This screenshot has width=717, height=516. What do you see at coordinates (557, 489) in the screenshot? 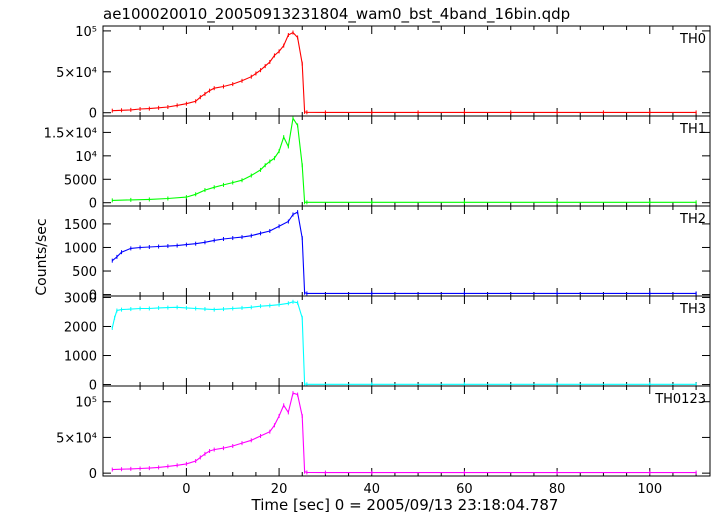
I see `x-tick-label: 80` at bounding box center [557, 489].